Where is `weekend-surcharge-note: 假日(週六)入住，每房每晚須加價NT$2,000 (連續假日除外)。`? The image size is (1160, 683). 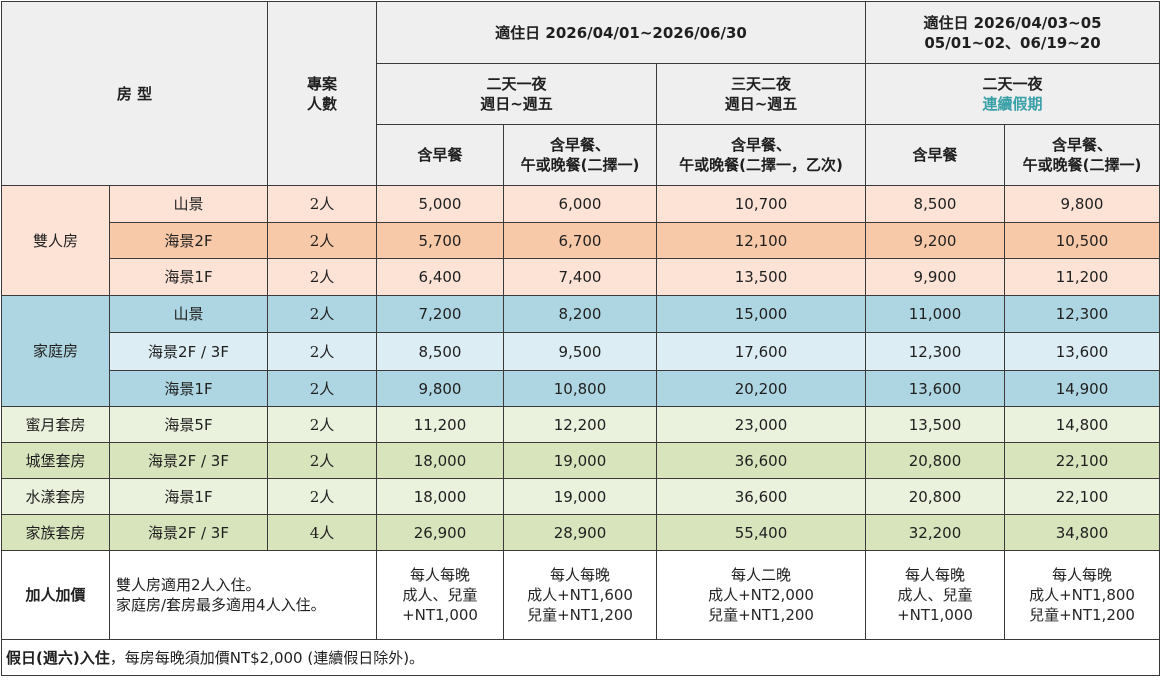
weekend-surcharge-note: 假日(週六)入住，每房每晚須加價NT$2,000 (連續假日除外)。 is located at coordinates (580, 657).